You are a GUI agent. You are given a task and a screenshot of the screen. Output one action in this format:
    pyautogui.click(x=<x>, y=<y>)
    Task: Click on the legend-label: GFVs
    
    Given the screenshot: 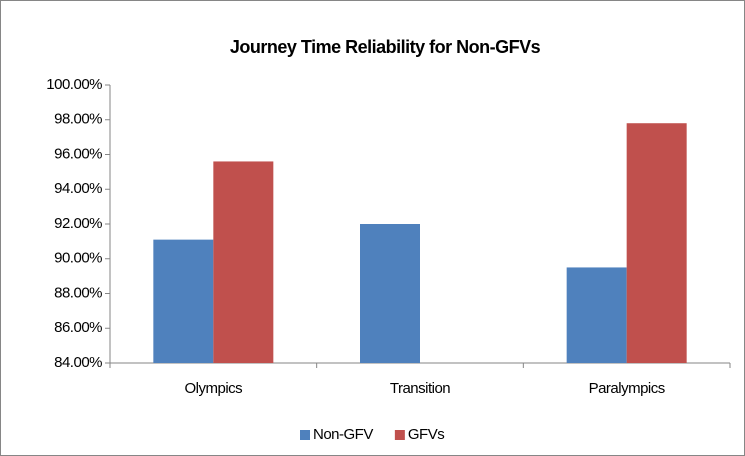 What is the action you would take?
    pyautogui.click(x=426, y=434)
    